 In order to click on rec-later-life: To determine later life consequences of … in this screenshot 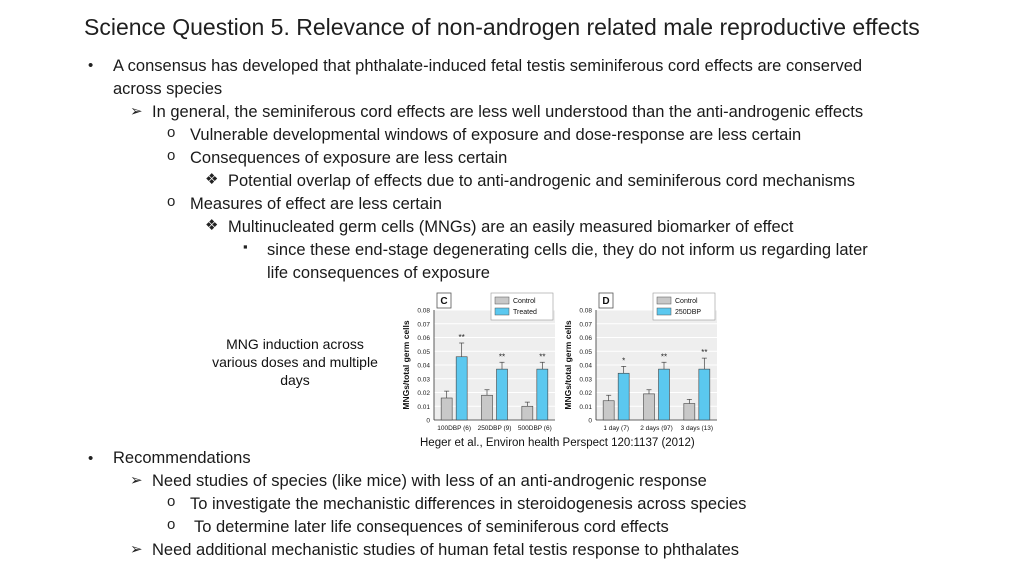, I will do `click(431, 527)`.